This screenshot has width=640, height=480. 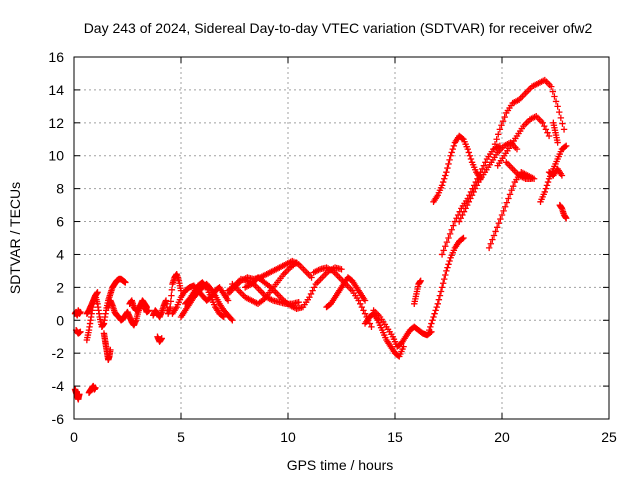 What do you see at coordinates (529, 114) in the screenshot?
I see `series-top-a` at bounding box center [529, 114].